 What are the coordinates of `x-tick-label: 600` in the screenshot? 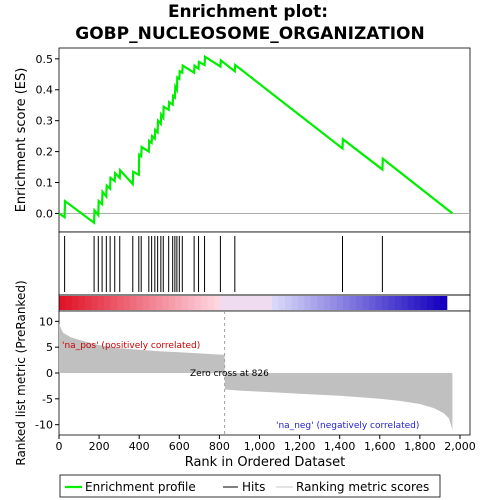 It's located at (179, 446).